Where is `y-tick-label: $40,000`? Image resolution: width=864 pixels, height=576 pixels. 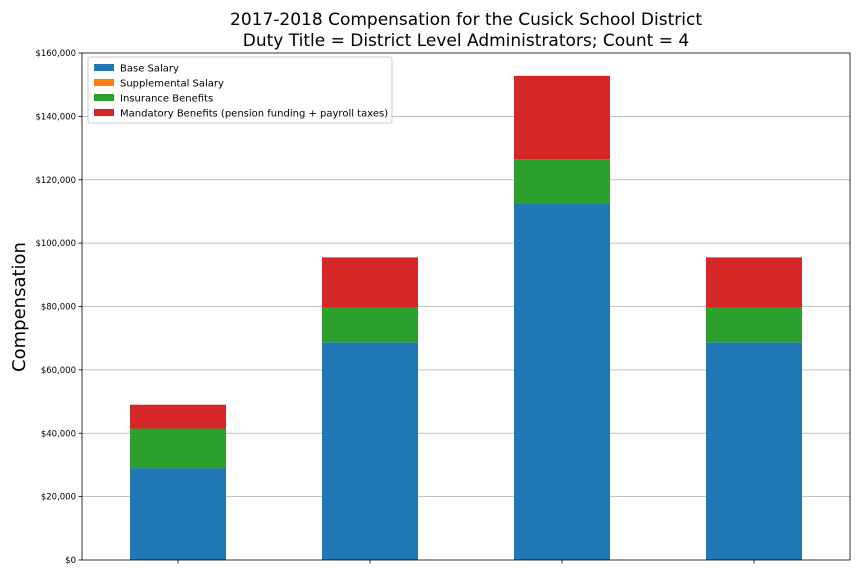
y-tick-label: $40,000 is located at coordinates (58, 434).